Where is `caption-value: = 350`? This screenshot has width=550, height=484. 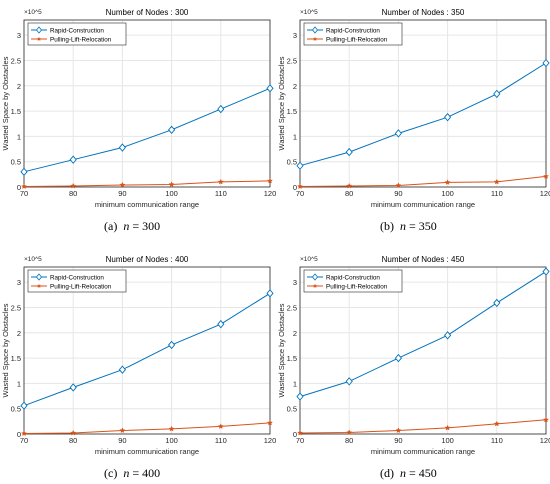 caption-value: = 350 is located at coordinates (421, 226).